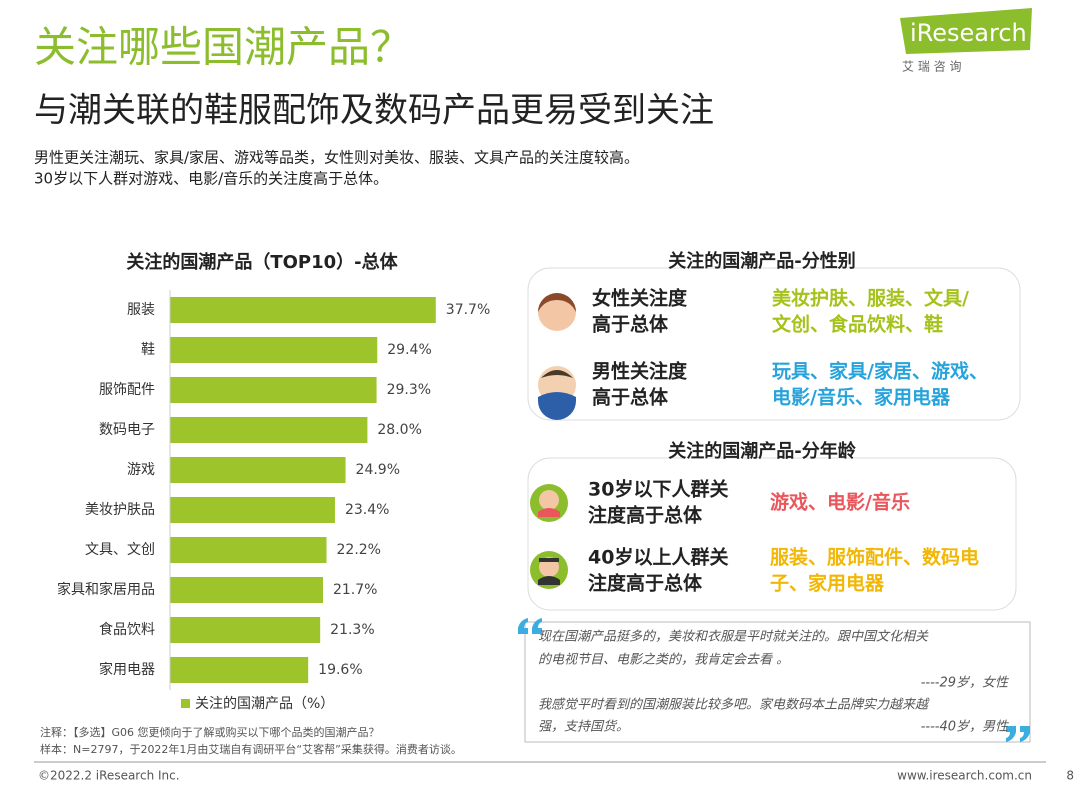 This screenshot has height=792, width=1080. What do you see at coordinates (553, 441) in the screenshot?
I see `avatars` at bounding box center [553, 441].